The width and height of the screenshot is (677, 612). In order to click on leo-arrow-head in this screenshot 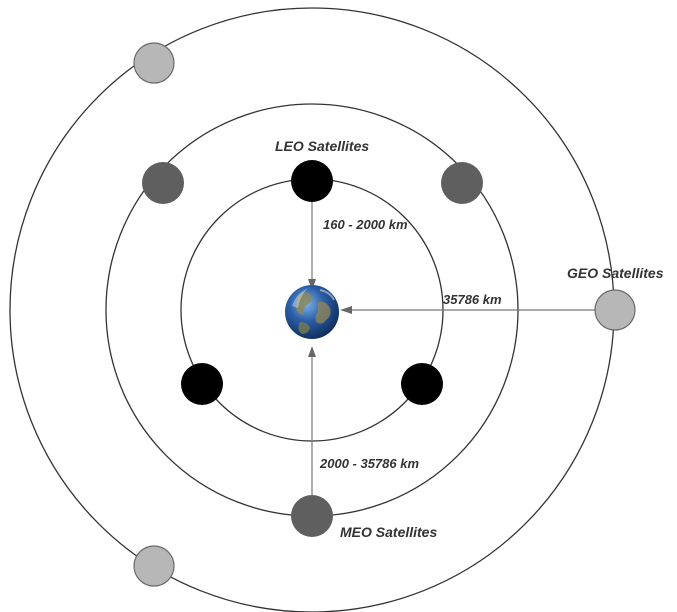, I will do `click(312, 284)`.